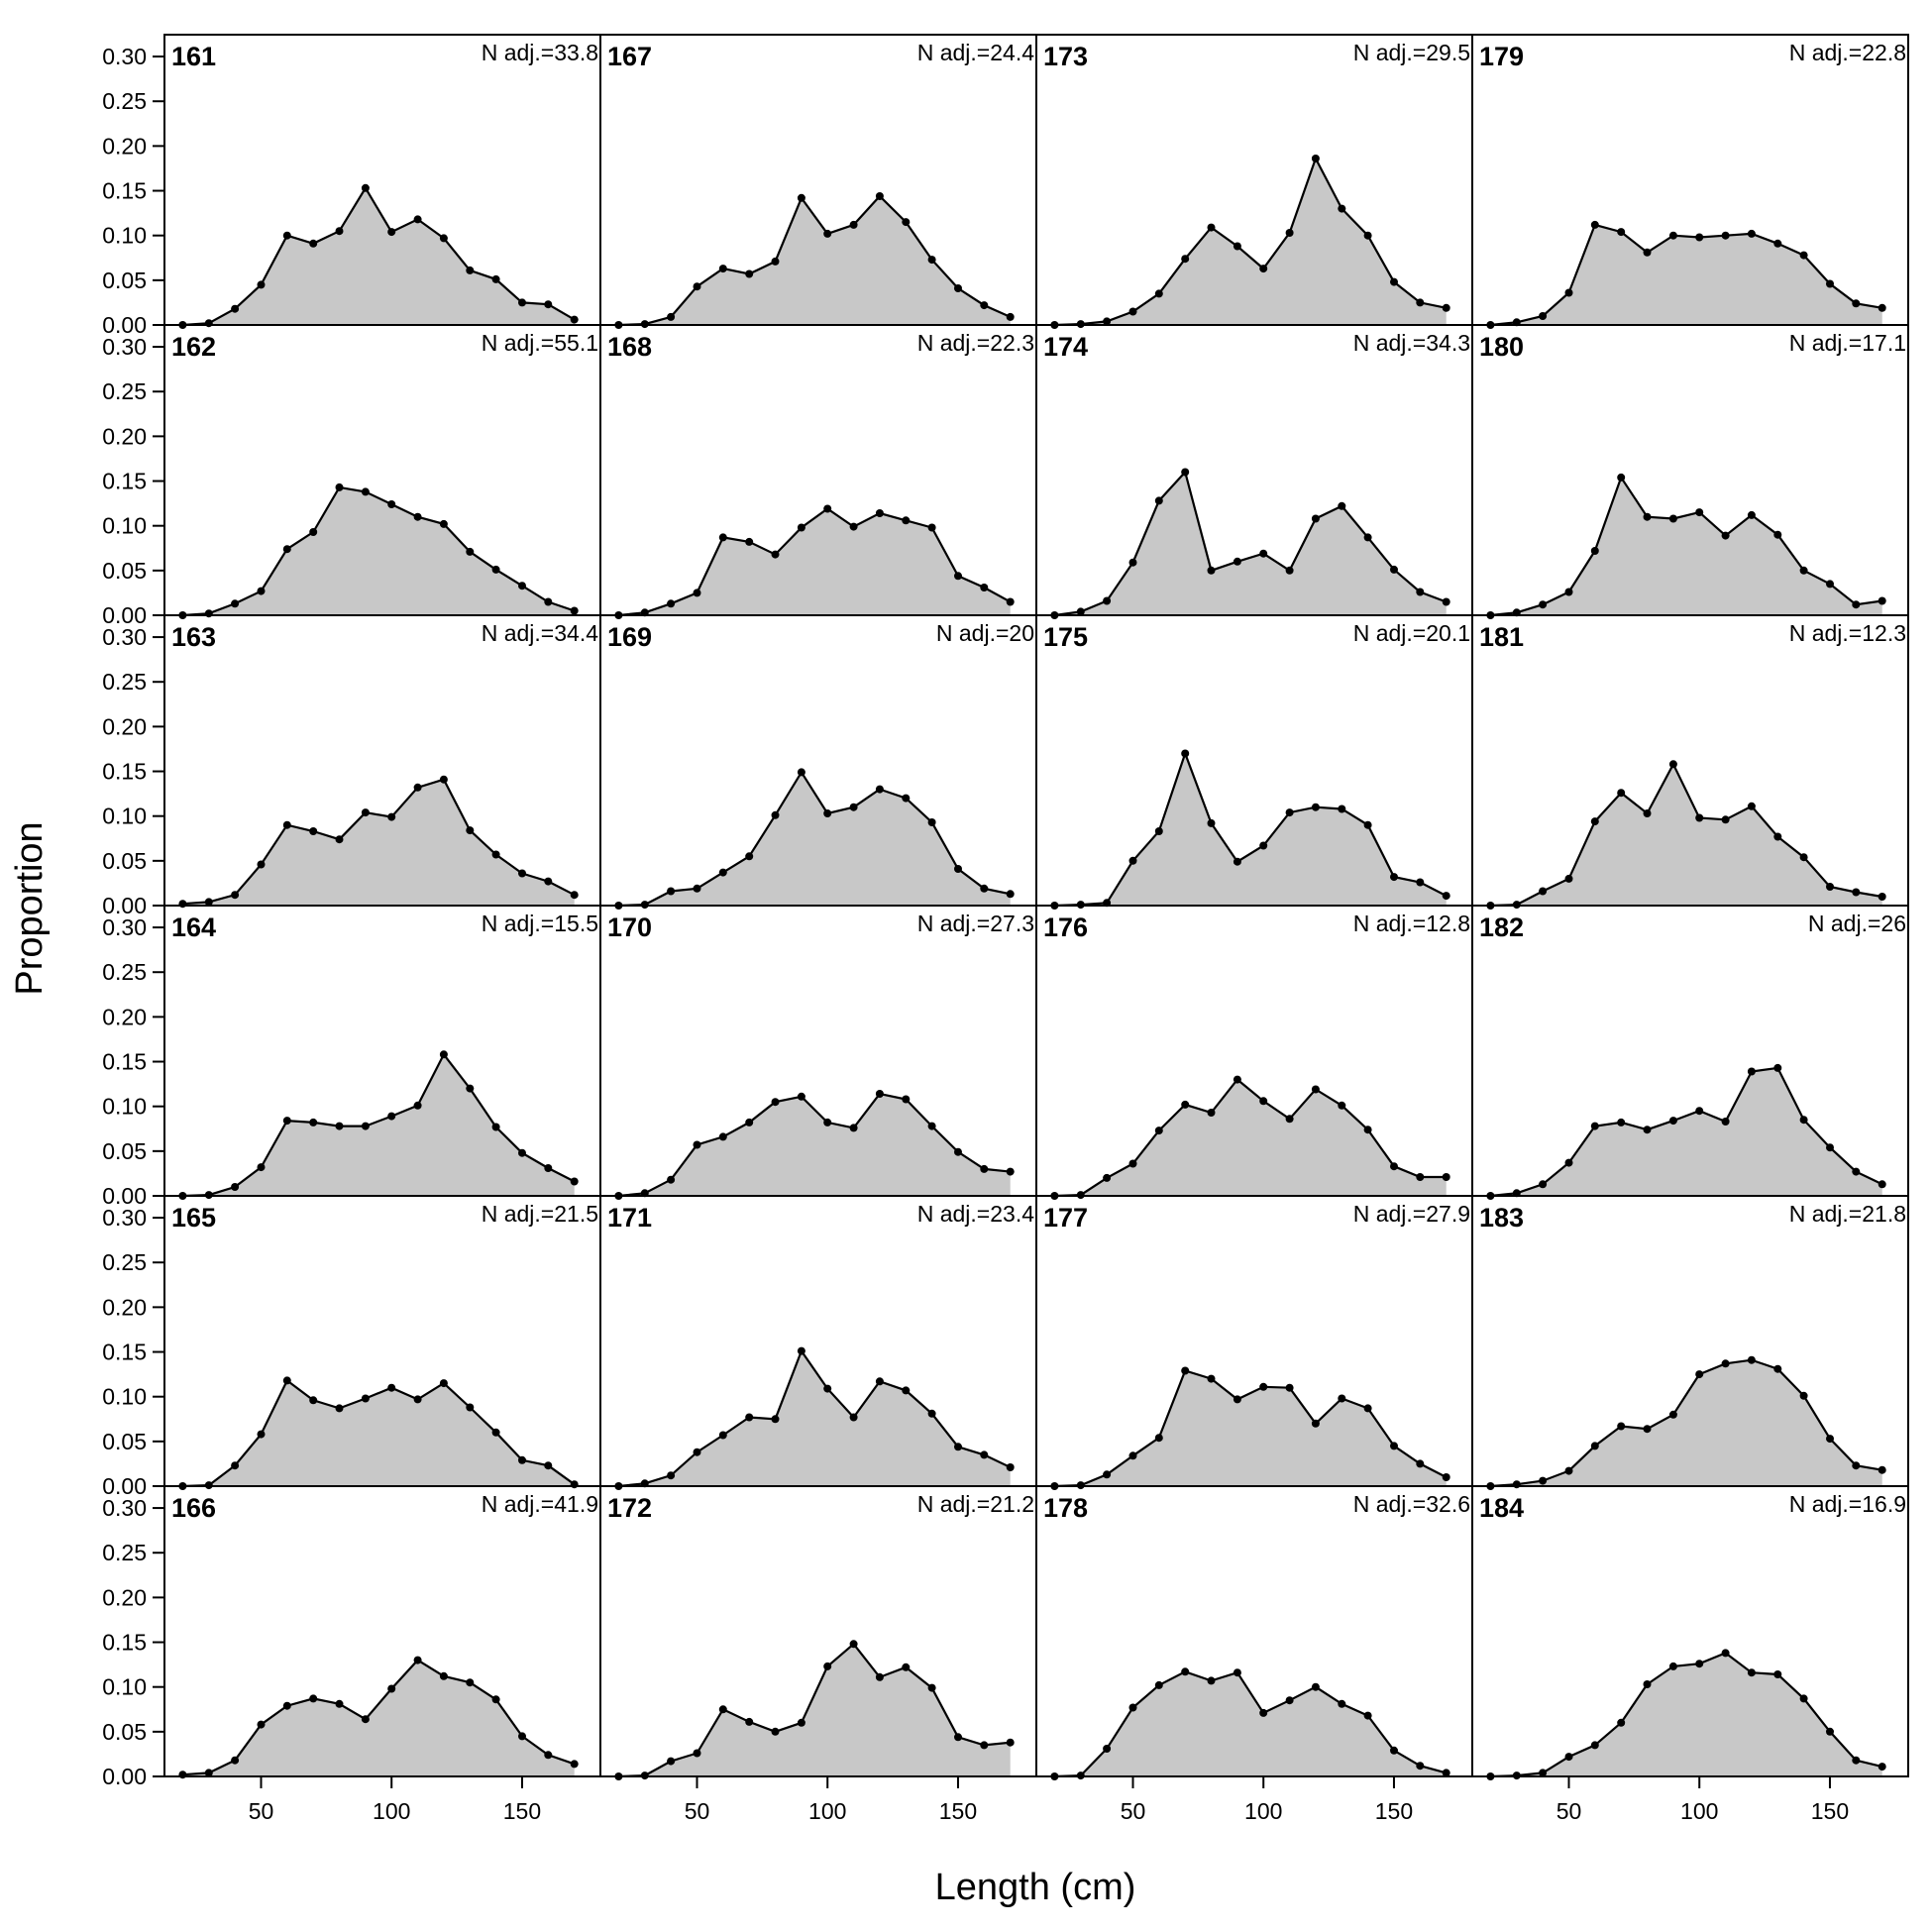 The height and width of the screenshot is (1932, 1932). I want to click on y-tick-label: 0.20, so click(124, 1597).